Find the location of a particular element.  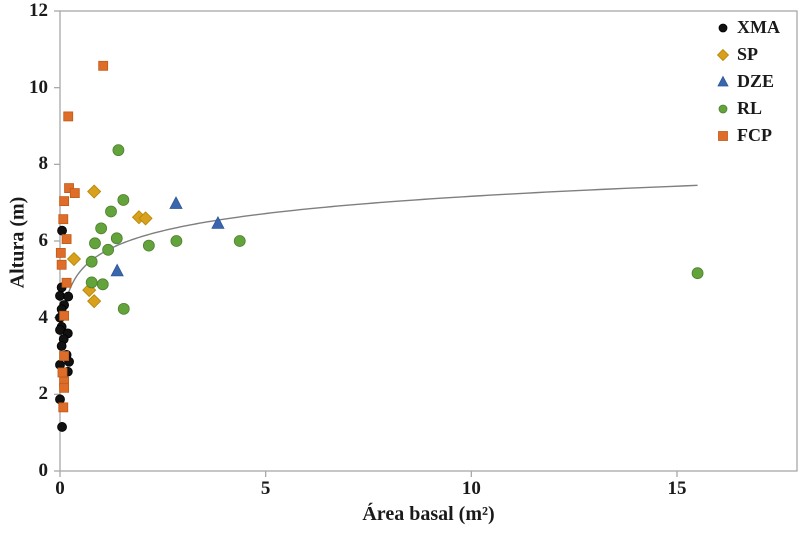

legend: XMA SP DZE RL FCP is located at coordinates (748, 81).